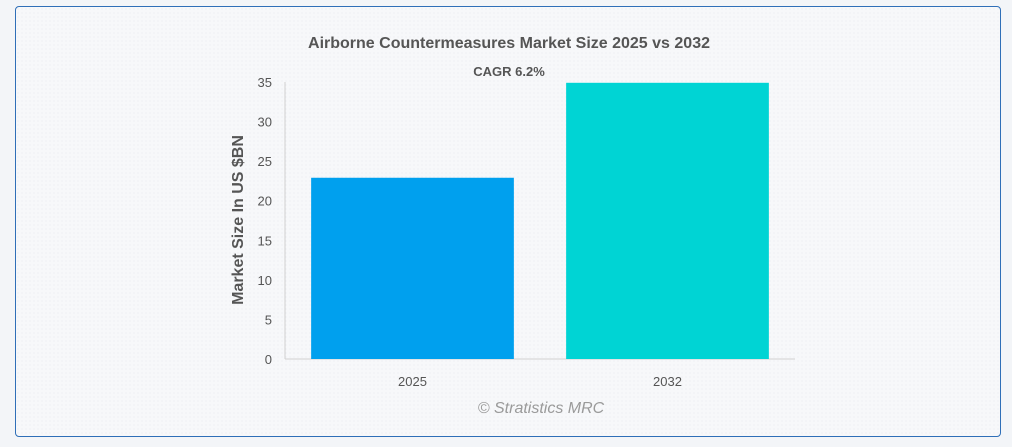 This screenshot has height=447, width=1012. What do you see at coordinates (265, 280) in the screenshot?
I see `y-tick-label: 10` at bounding box center [265, 280].